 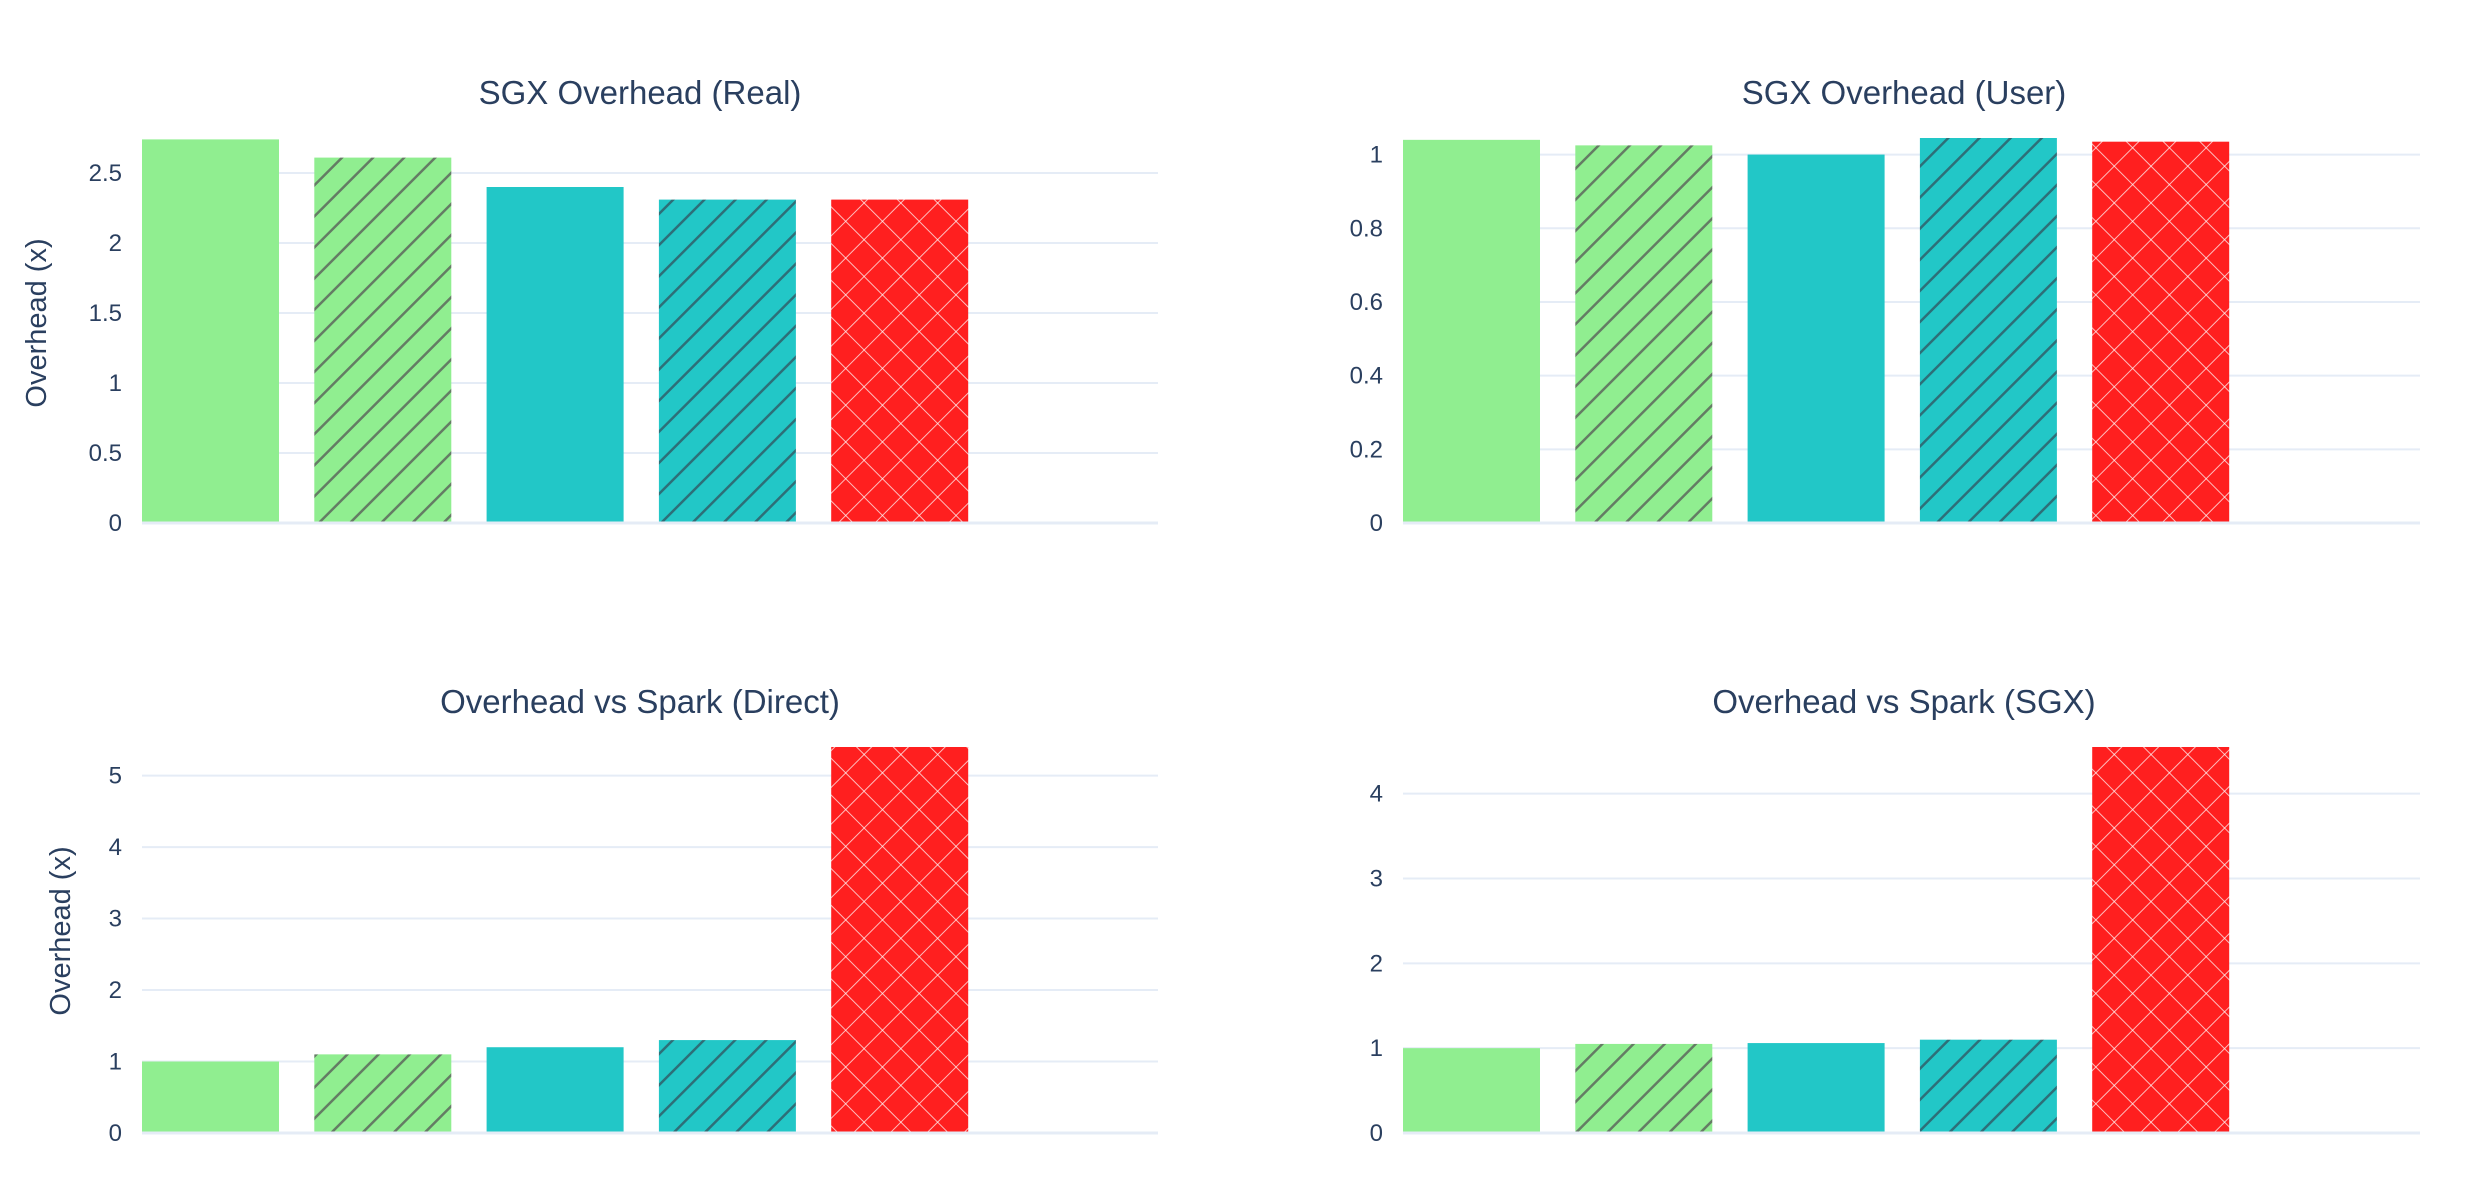 What do you see at coordinates (1366, 449) in the screenshot?
I see `y-tick-label: 0.2` at bounding box center [1366, 449].